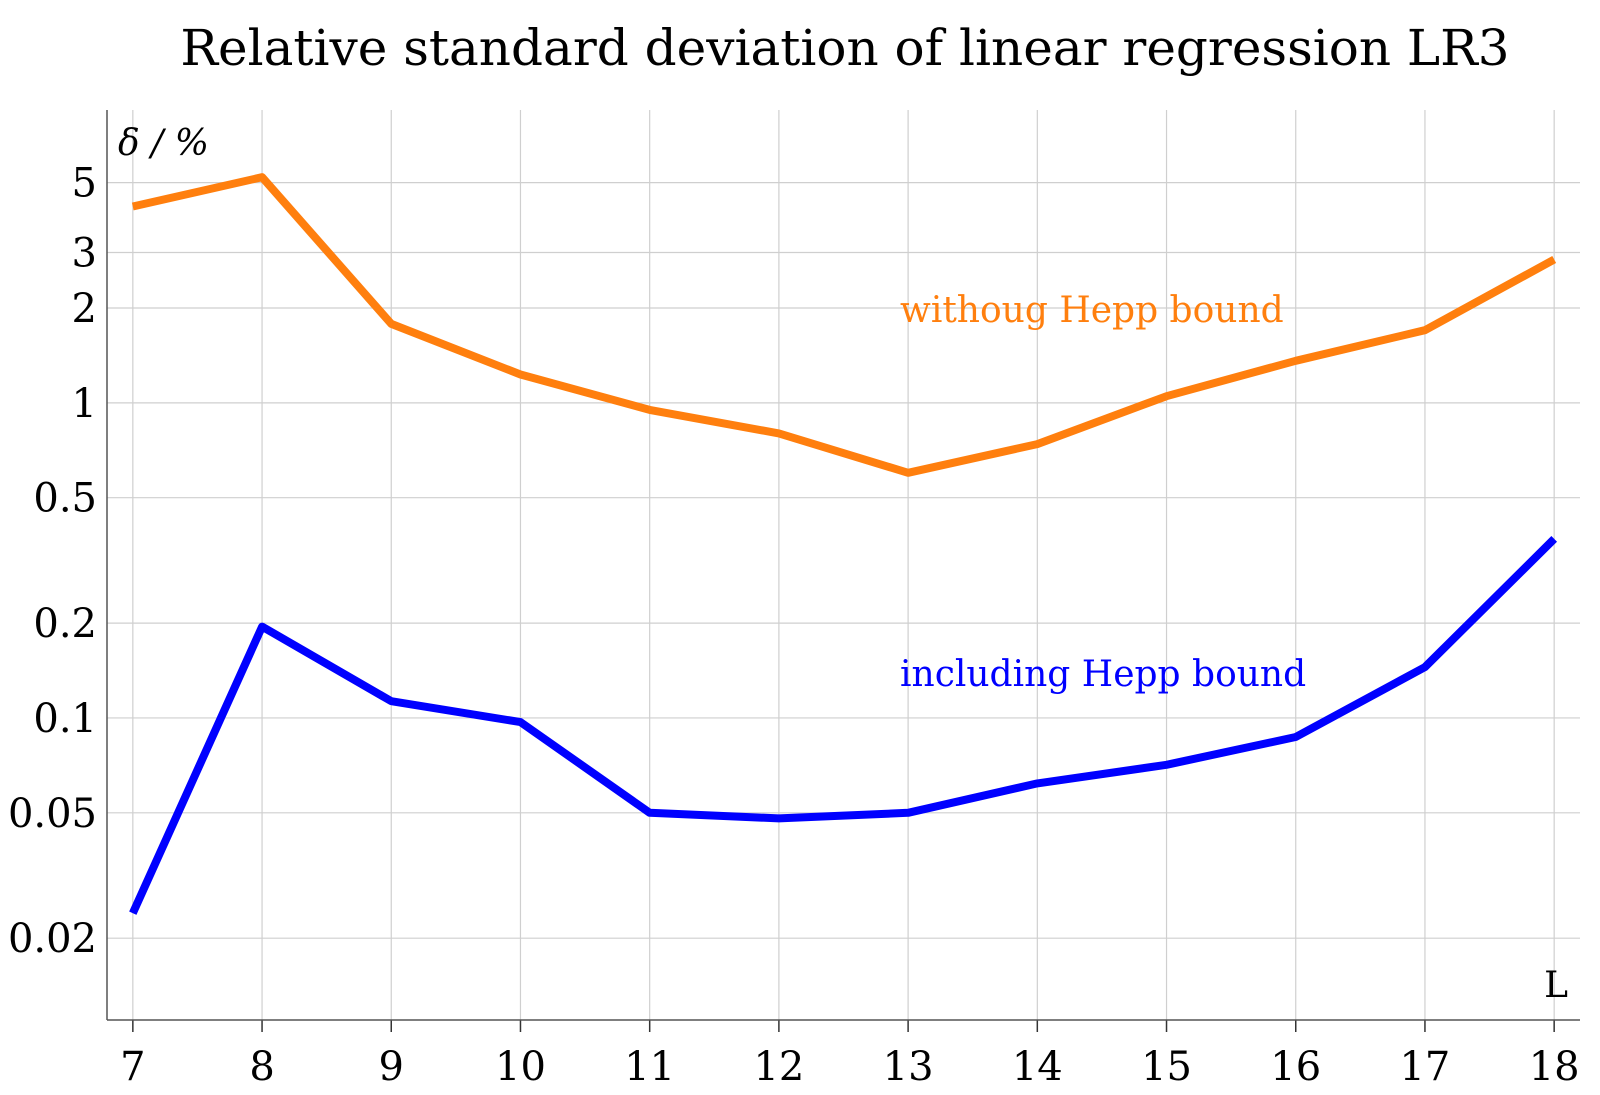 The width and height of the screenshot is (1600, 1095). Describe the element at coordinates (132, 1067) in the screenshot. I see `x-tick-label: 7` at that location.